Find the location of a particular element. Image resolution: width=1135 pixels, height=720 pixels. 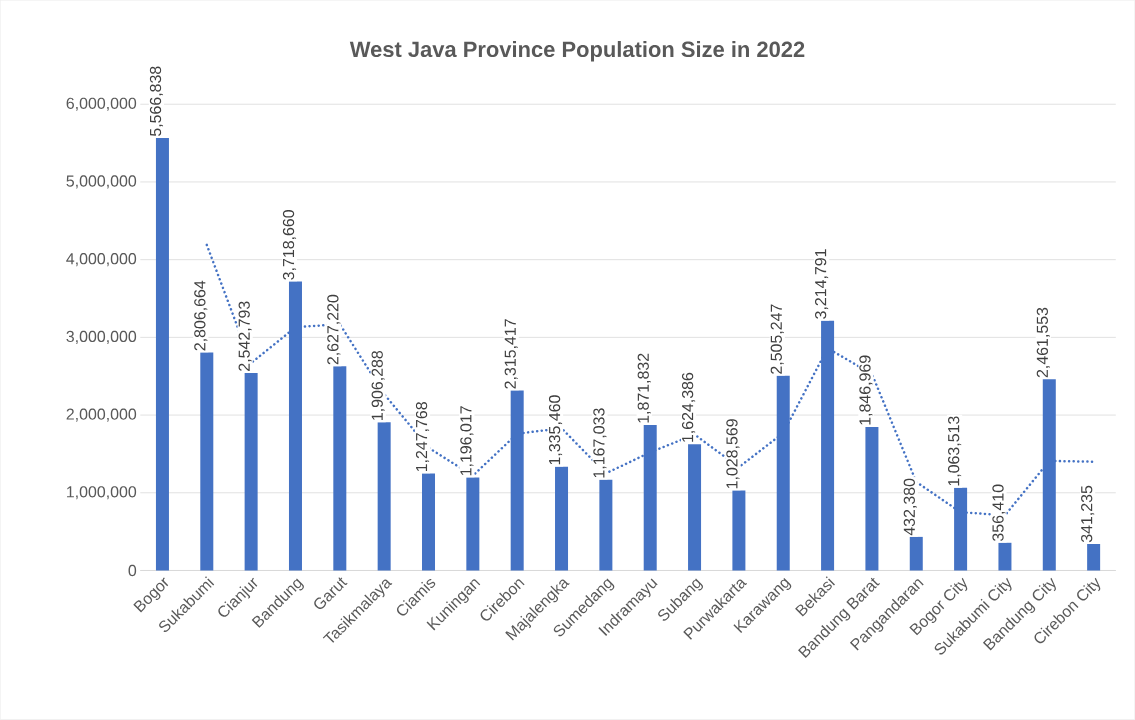

data-label: 2,461,553 is located at coordinates (1043, 342).